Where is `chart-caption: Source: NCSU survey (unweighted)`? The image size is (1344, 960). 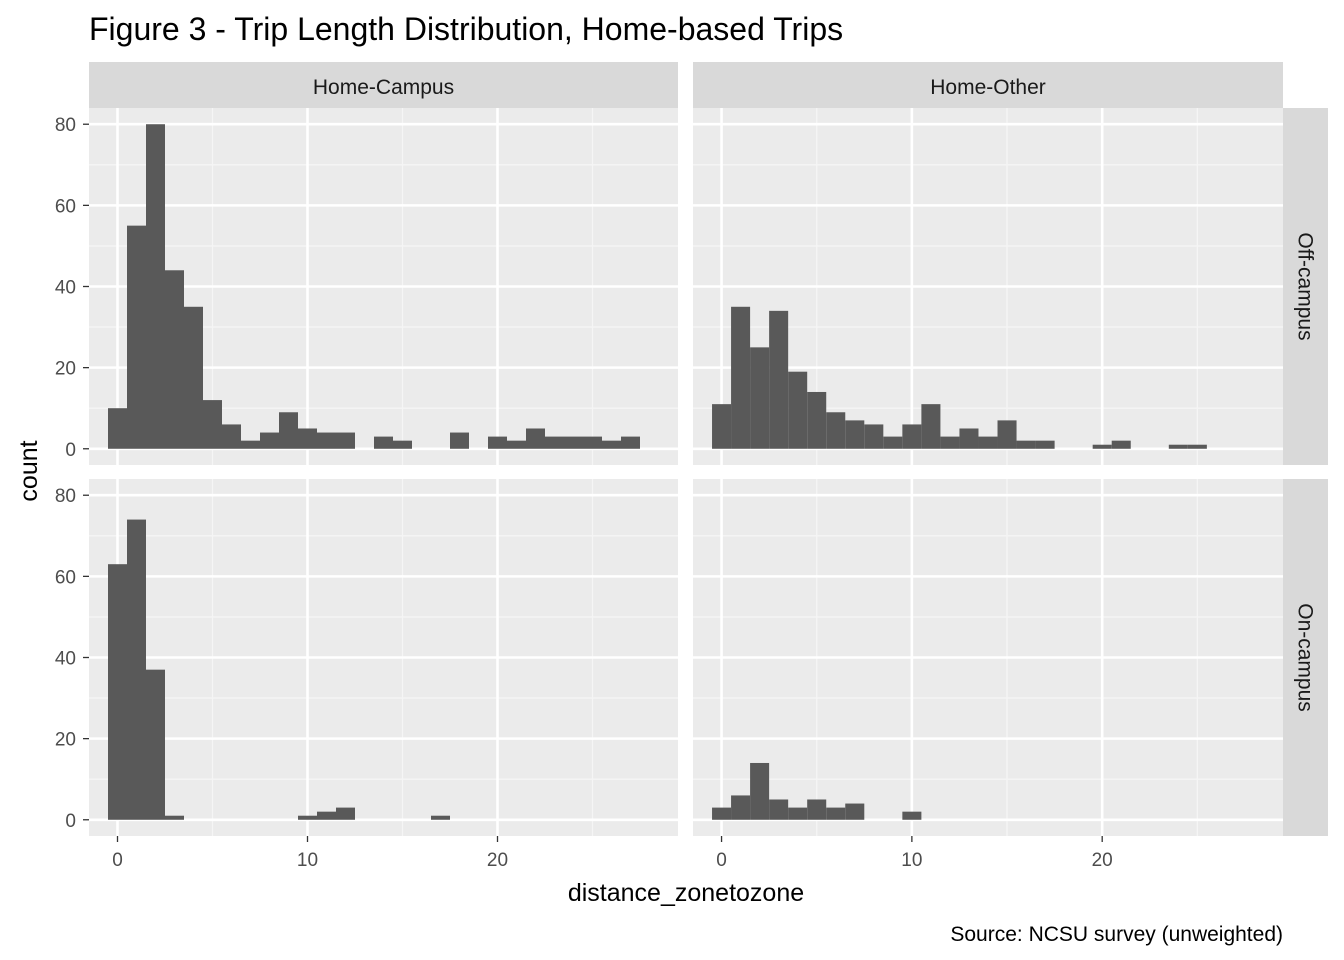 chart-caption: Source: NCSU survey (unweighted) is located at coordinates (1116, 934).